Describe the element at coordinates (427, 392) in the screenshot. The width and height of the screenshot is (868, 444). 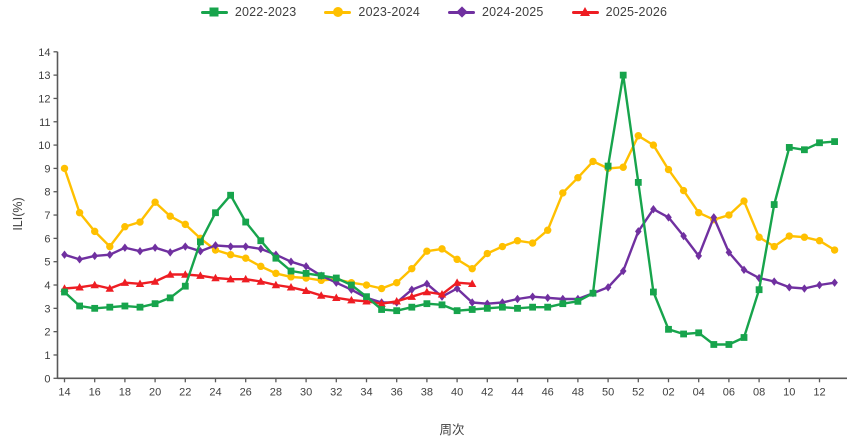
I see `x-tick-label: 38` at that location.